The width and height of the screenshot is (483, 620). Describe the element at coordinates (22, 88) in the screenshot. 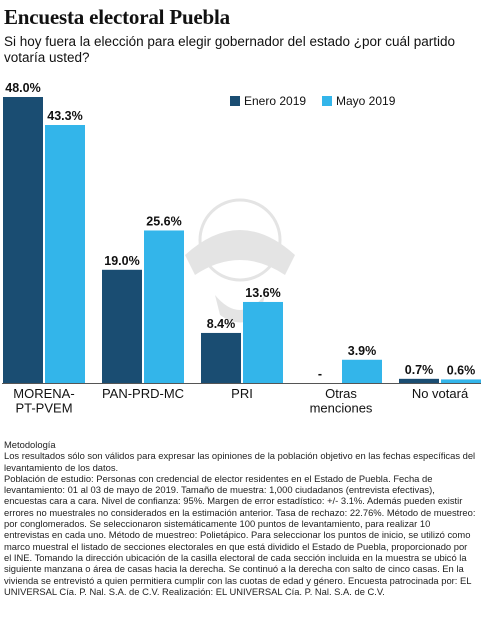

I see `data-label-enero-0: 48.0%` at that location.